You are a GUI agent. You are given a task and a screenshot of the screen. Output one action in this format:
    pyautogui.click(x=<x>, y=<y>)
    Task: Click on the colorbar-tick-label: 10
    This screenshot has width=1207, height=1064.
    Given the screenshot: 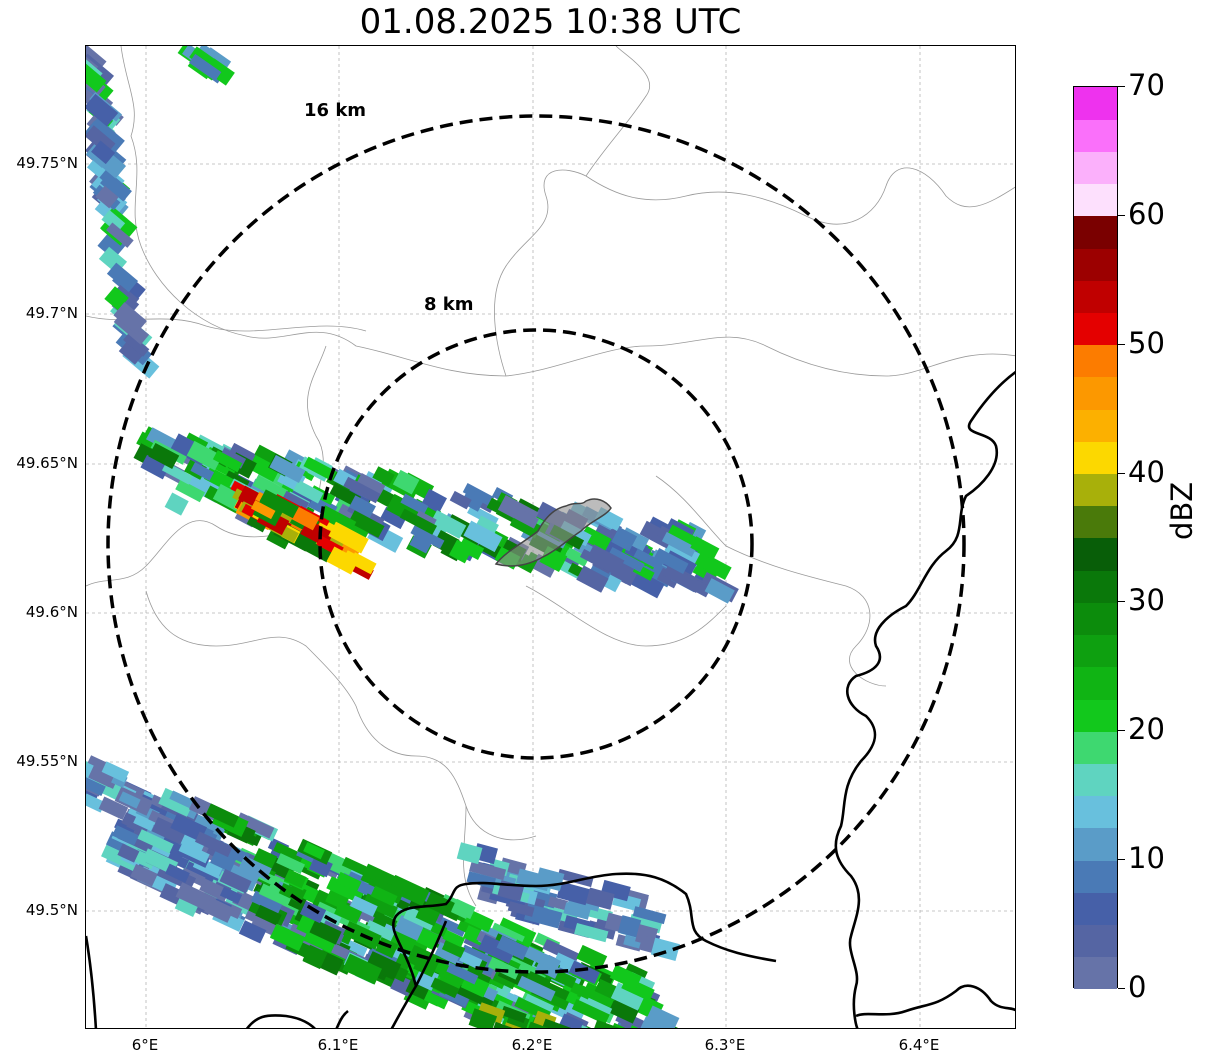 What is the action you would take?
    pyautogui.click(x=1146, y=858)
    